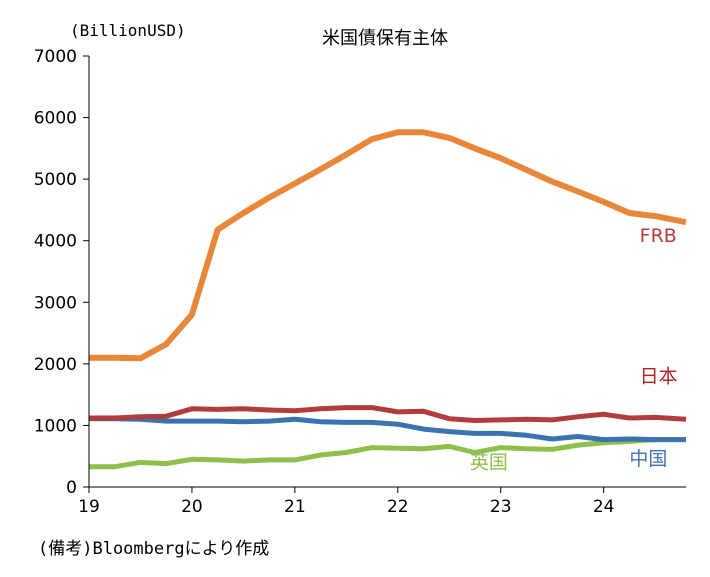 The width and height of the screenshot is (710, 577). What do you see at coordinates (387, 453) in the screenshot?
I see `series-line-uk` at bounding box center [387, 453].